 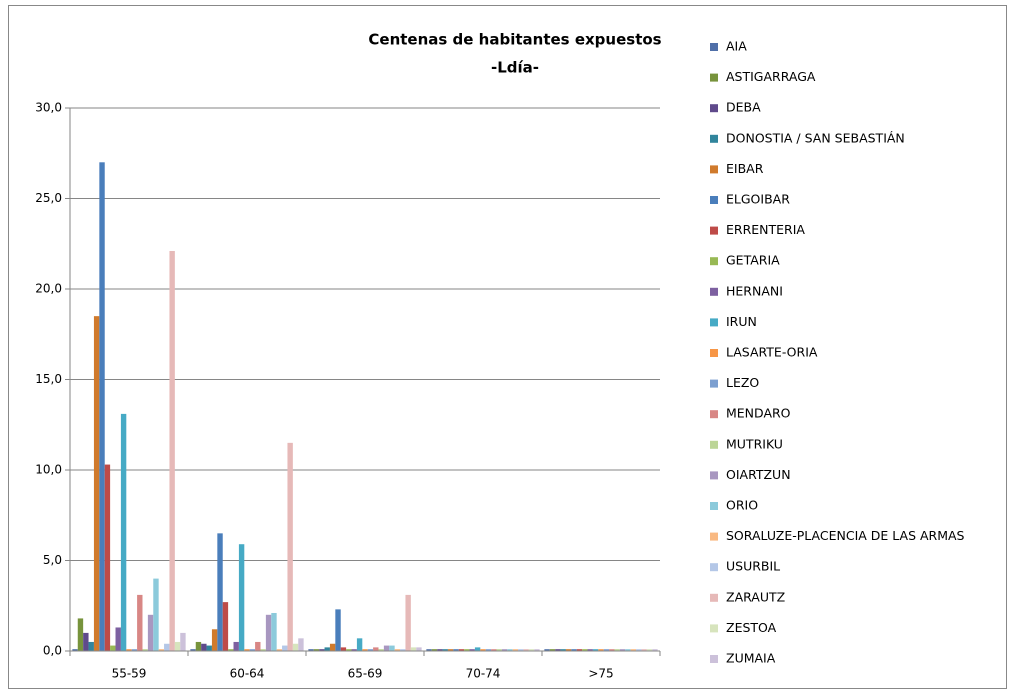 I want to click on legend-label: MUTRIKU, so click(x=754, y=443).